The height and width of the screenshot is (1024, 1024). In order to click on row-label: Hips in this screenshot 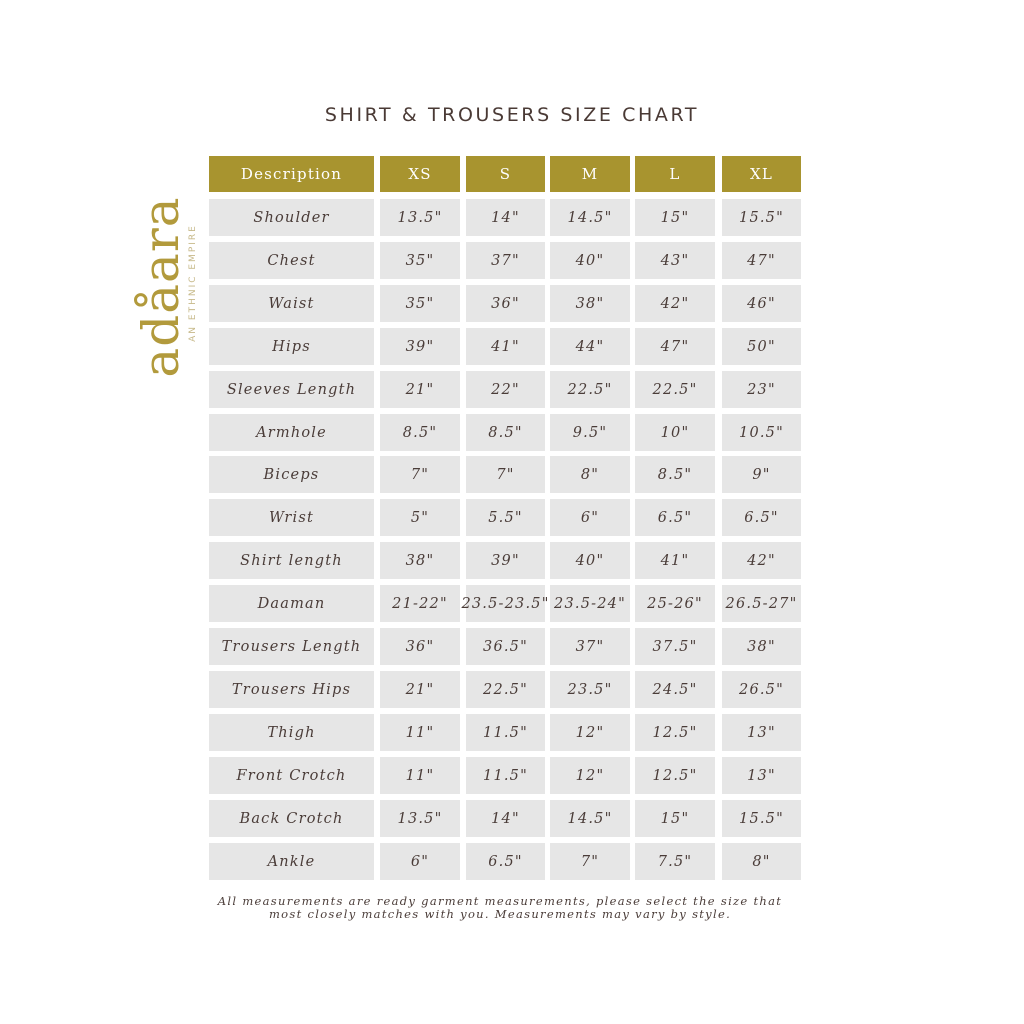, I will do `click(291, 346)`.